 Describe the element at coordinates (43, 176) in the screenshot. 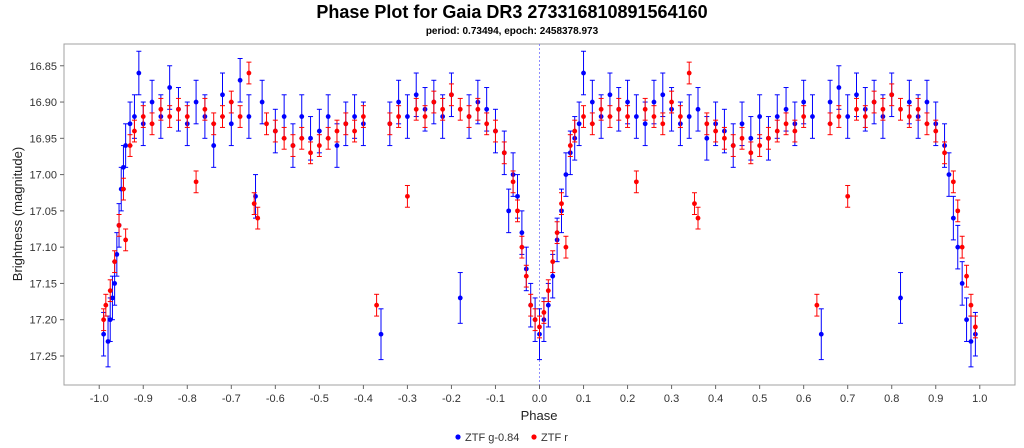

I see `y-tick-label: 17.00` at that location.